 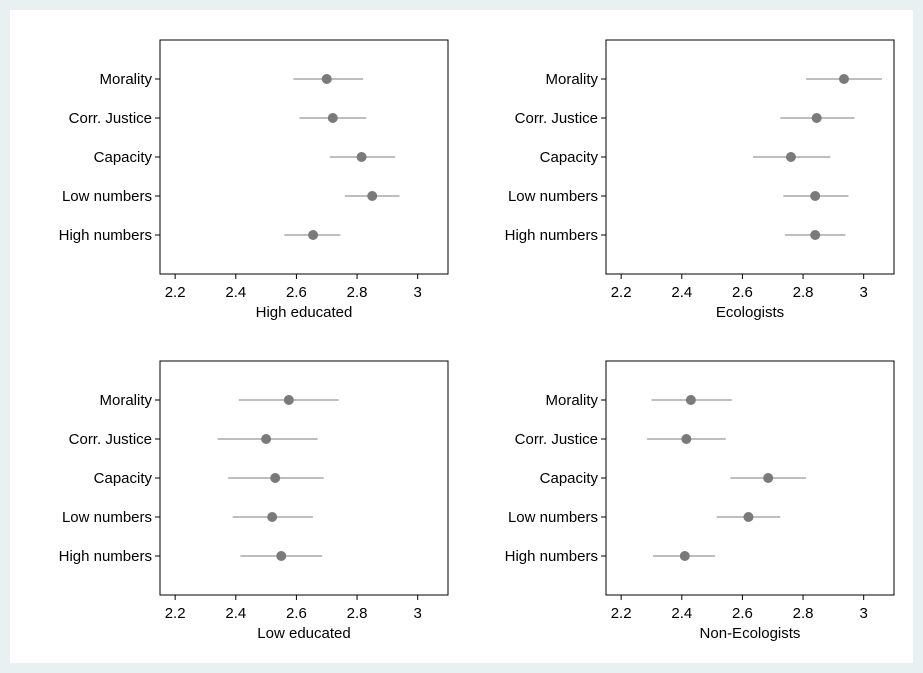 I want to click on x-axis-title: Non-Ecologists, so click(x=750, y=633).